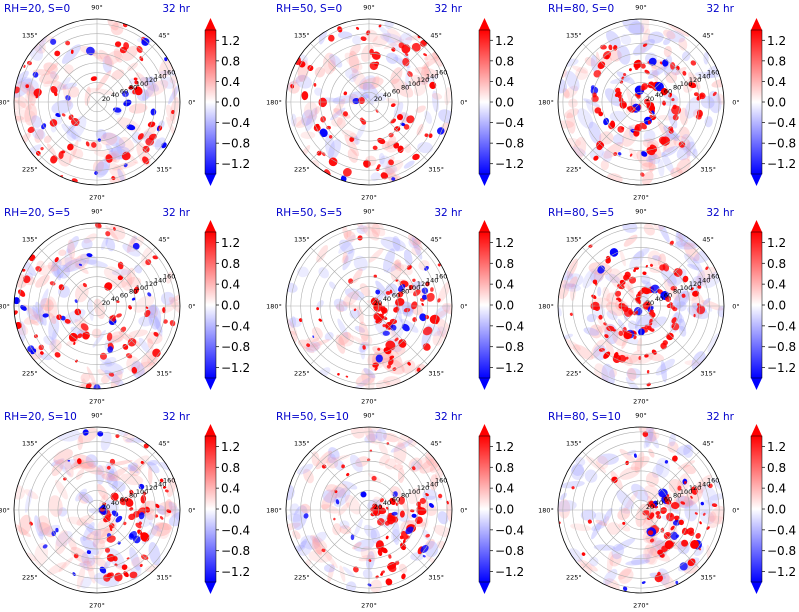  I want to click on colorbar-tick-label: 0.4, so click(504, 285).